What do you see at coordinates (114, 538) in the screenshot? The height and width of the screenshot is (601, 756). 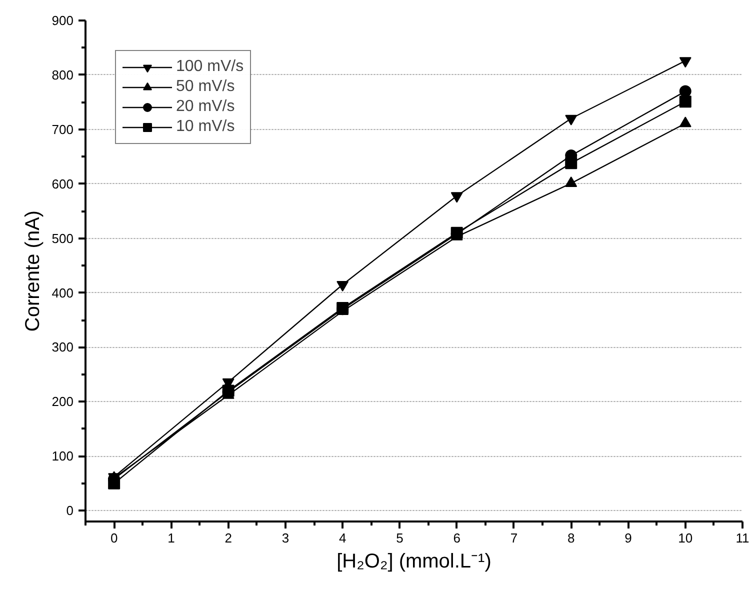 I see `x-tick-label: 0` at bounding box center [114, 538].